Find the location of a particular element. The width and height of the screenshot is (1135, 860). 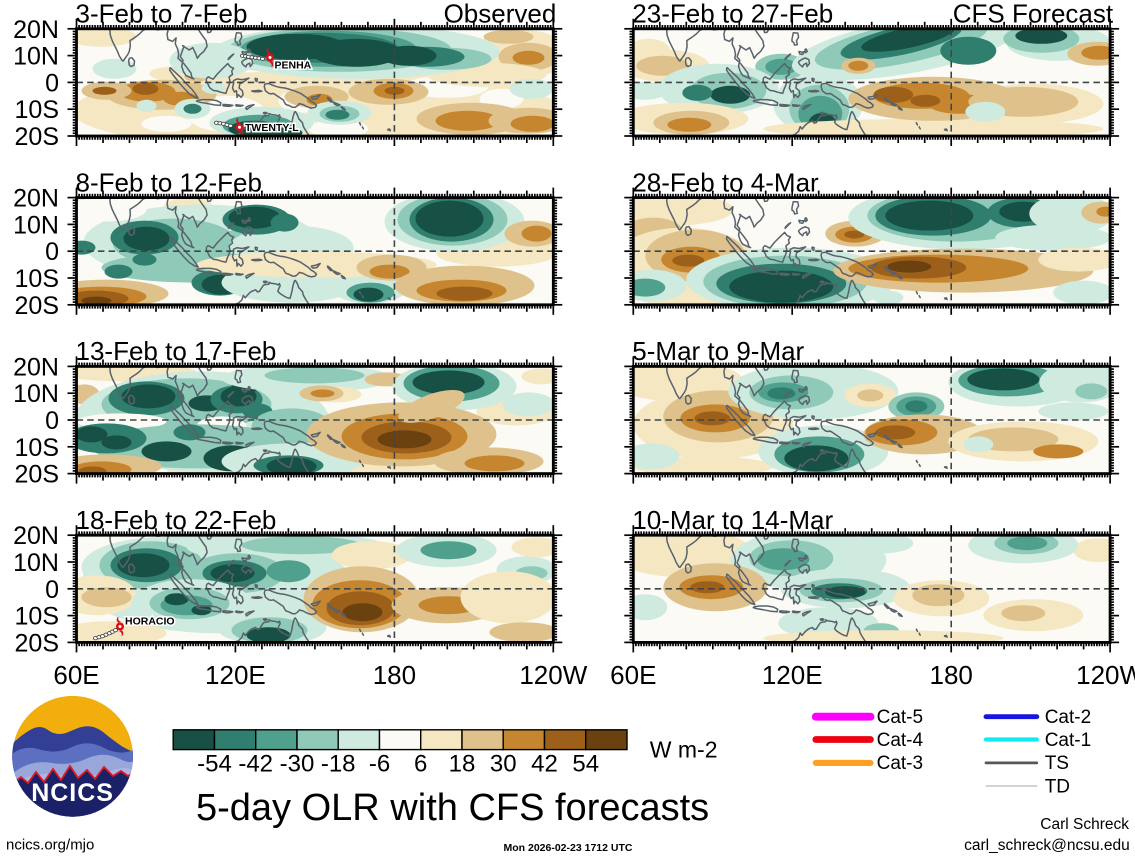

svg-text: -6 is located at coordinates (379, 764).